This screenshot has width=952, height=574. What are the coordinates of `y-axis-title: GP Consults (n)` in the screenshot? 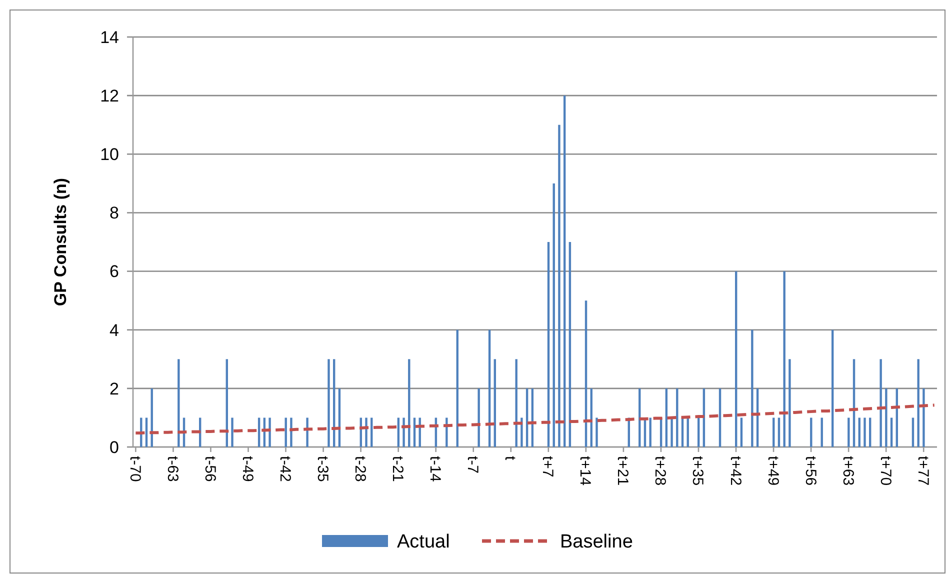 It's located at (60, 242).